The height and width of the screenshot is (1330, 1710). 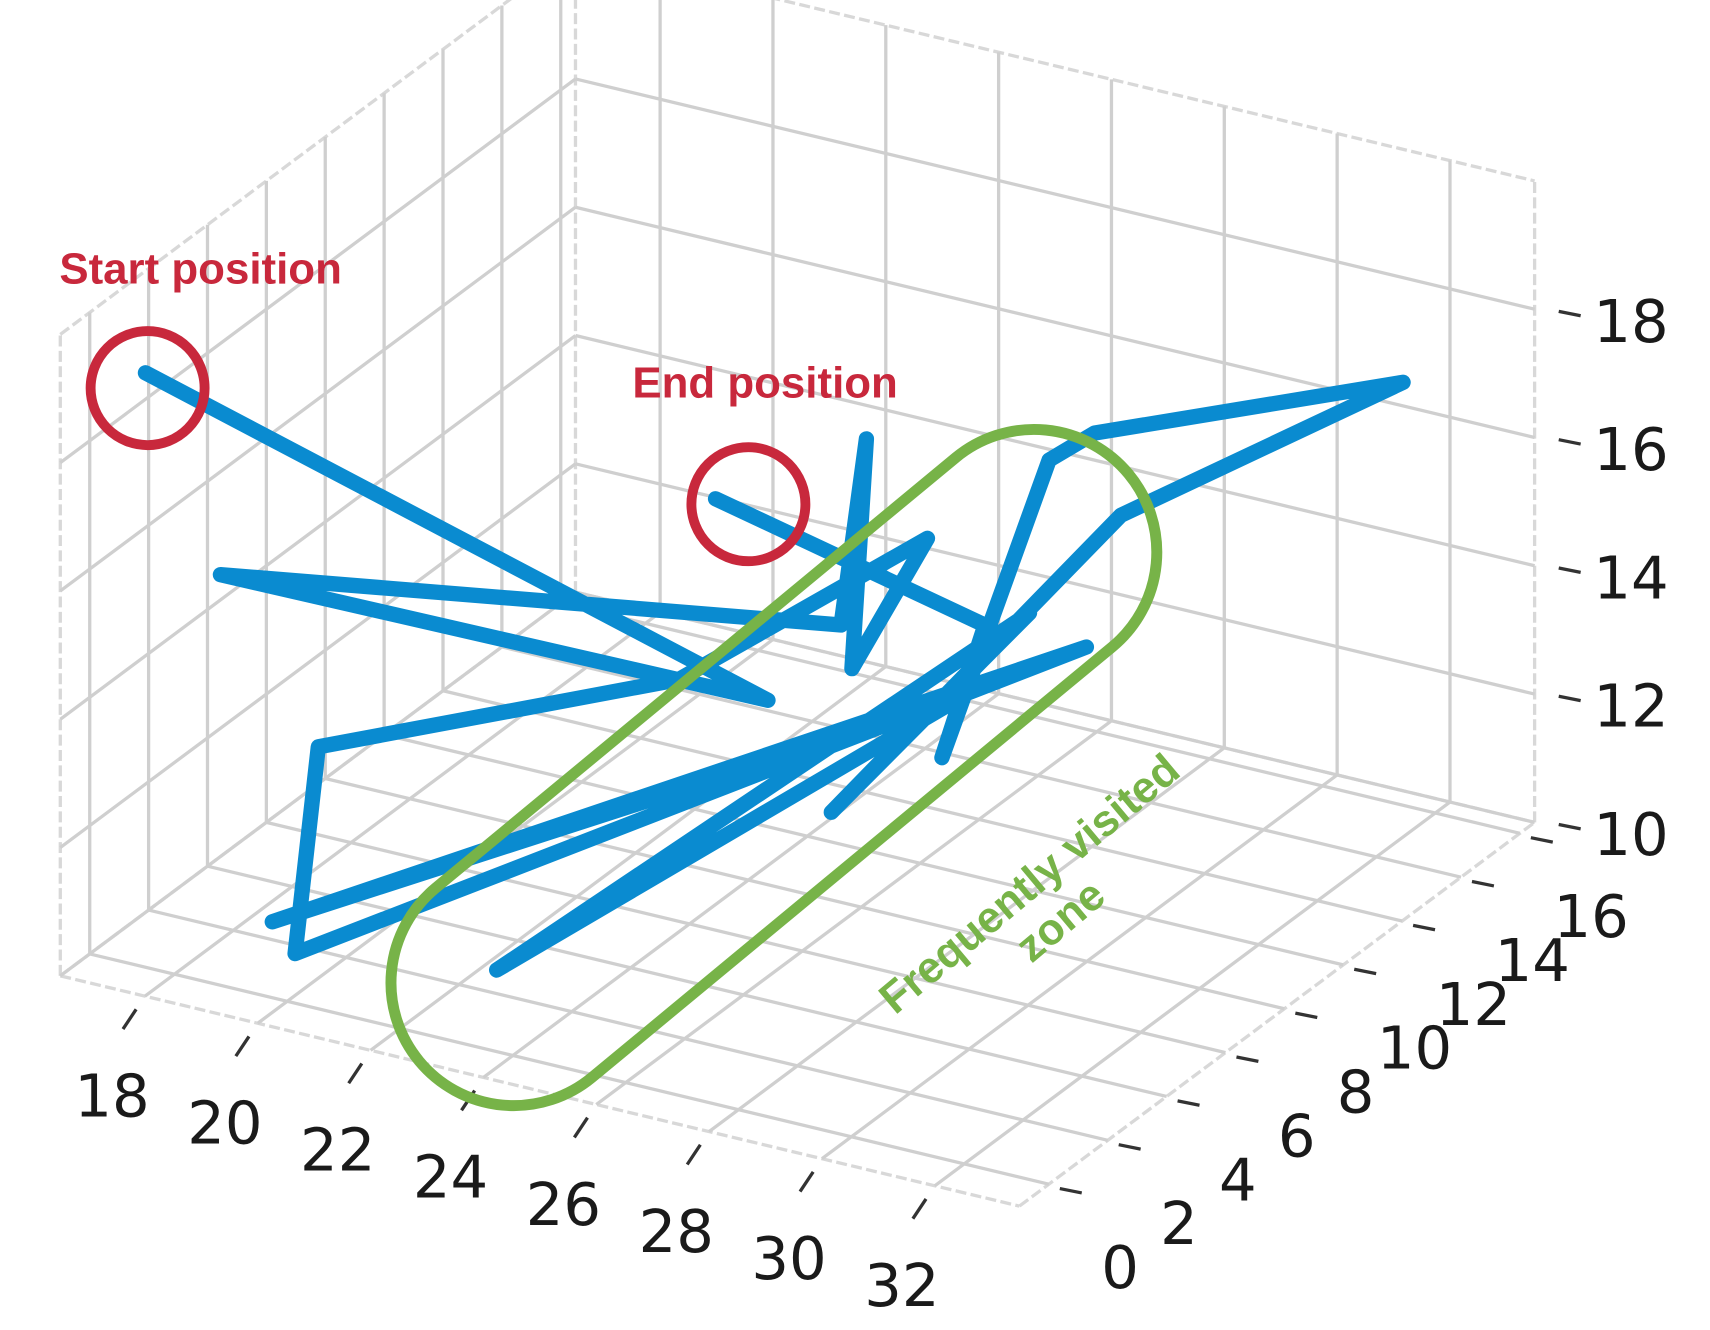 What do you see at coordinates (224, 1123) in the screenshot?
I see `x-tick-label: 20` at bounding box center [224, 1123].